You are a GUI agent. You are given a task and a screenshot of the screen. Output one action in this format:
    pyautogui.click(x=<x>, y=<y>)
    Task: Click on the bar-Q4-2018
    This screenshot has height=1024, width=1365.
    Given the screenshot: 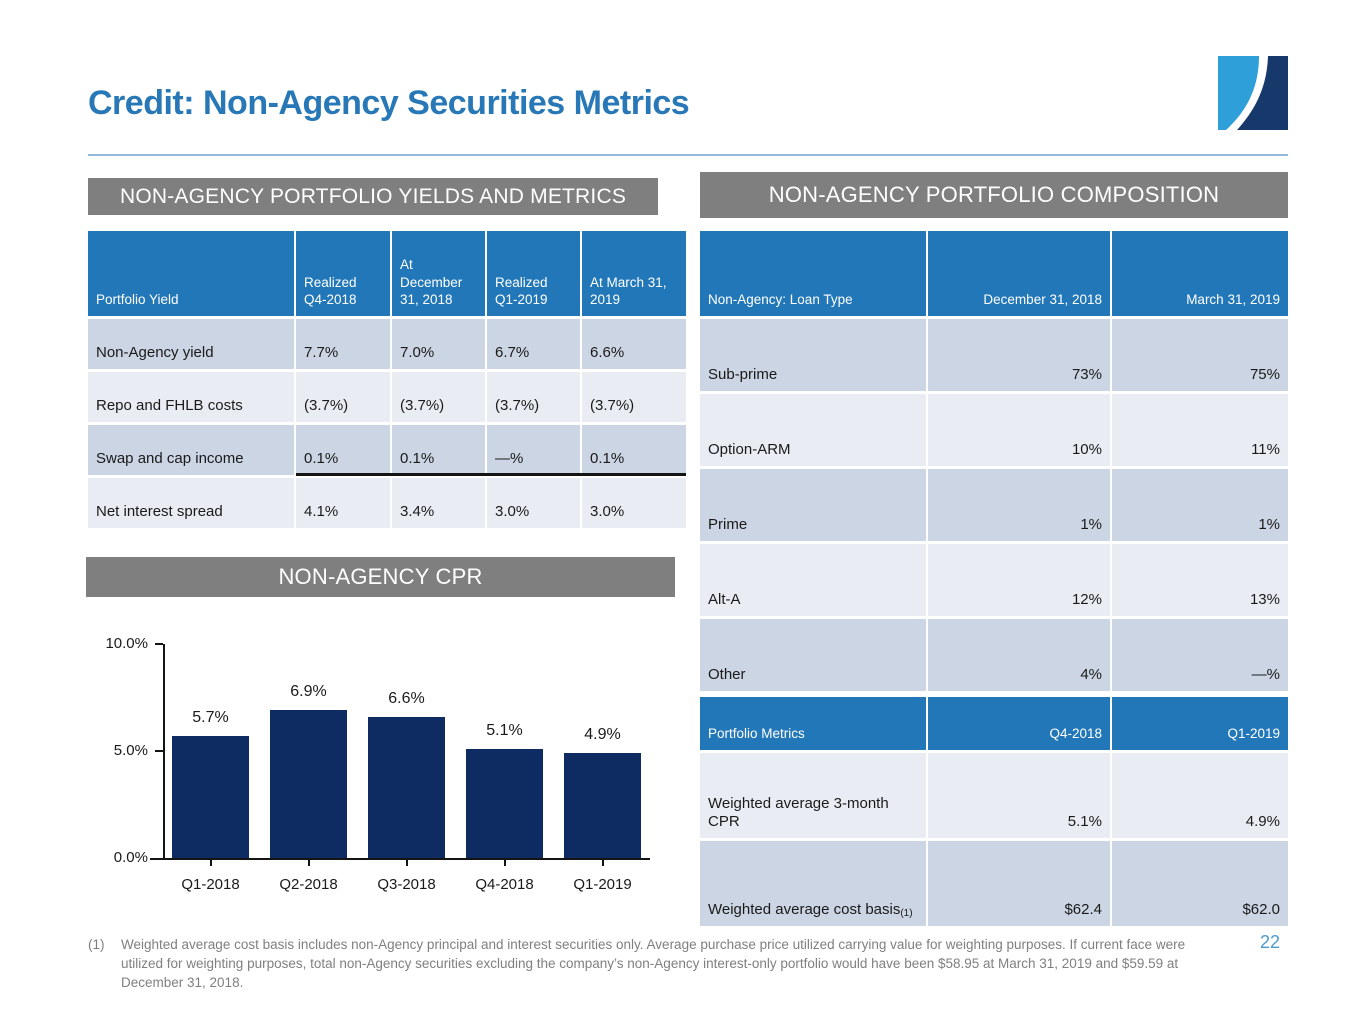 What is the action you would take?
    pyautogui.click(x=504, y=803)
    